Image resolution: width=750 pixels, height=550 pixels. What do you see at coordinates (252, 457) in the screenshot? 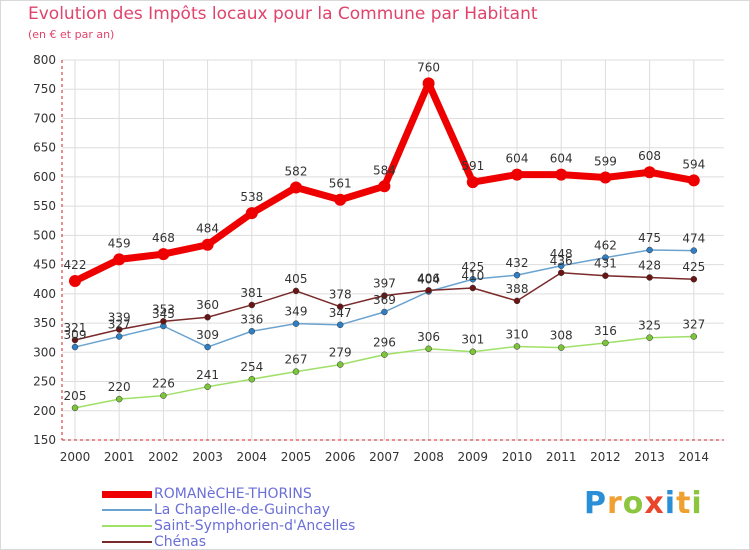
I see `x-tick-label: 2004` at bounding box center [252, 457].